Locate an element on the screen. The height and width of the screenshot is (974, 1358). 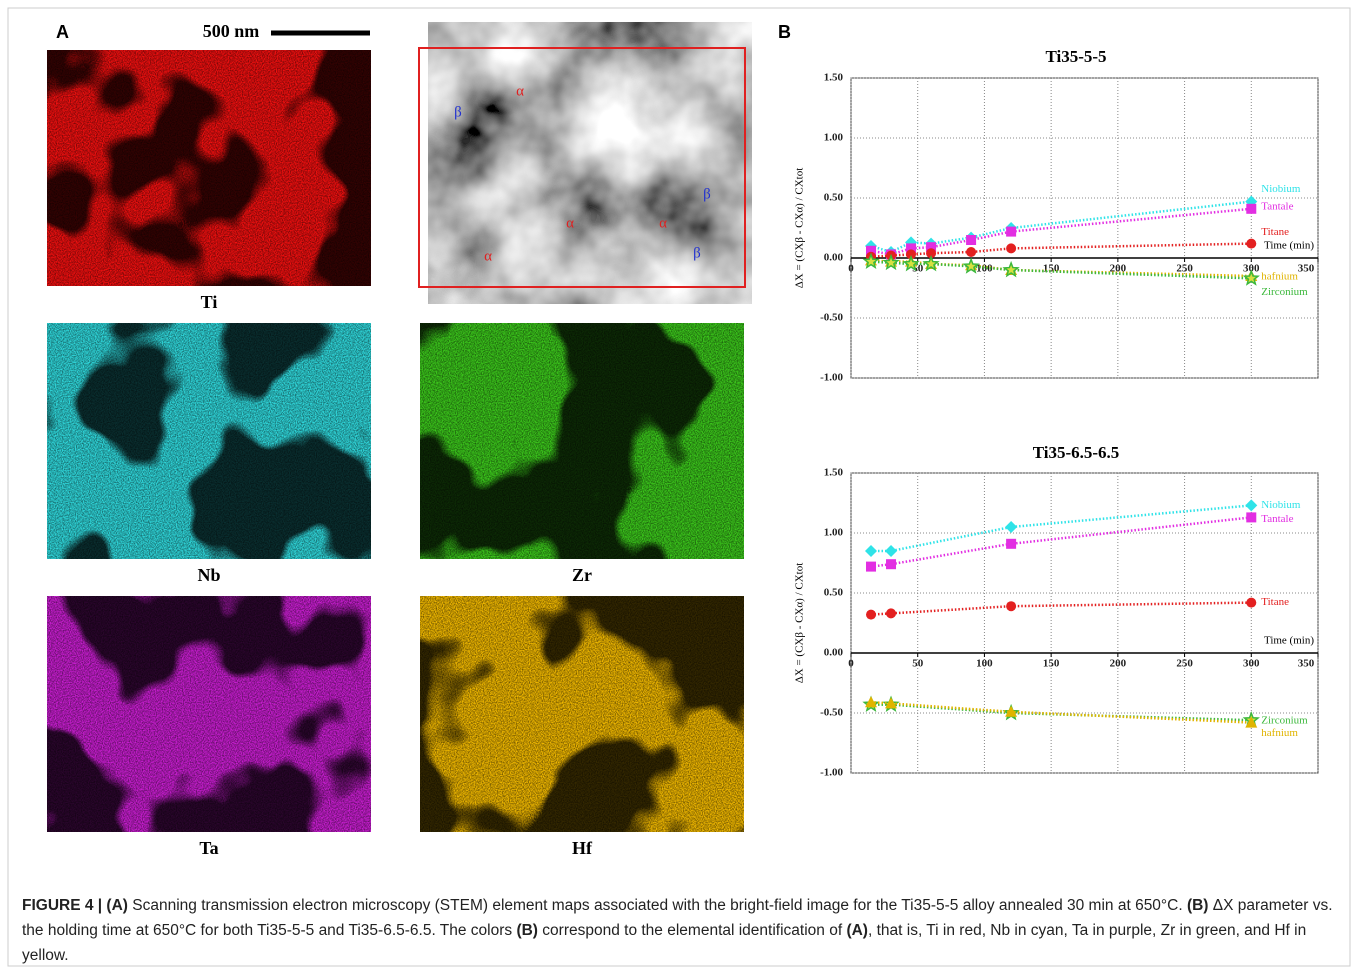
x-axis-label: Time (min) is located at coordinates (1289, 641).